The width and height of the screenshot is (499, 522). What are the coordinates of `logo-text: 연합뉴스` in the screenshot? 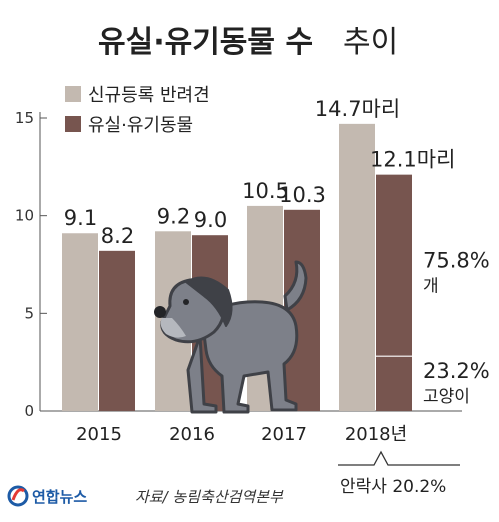 It's located at (59, 497).